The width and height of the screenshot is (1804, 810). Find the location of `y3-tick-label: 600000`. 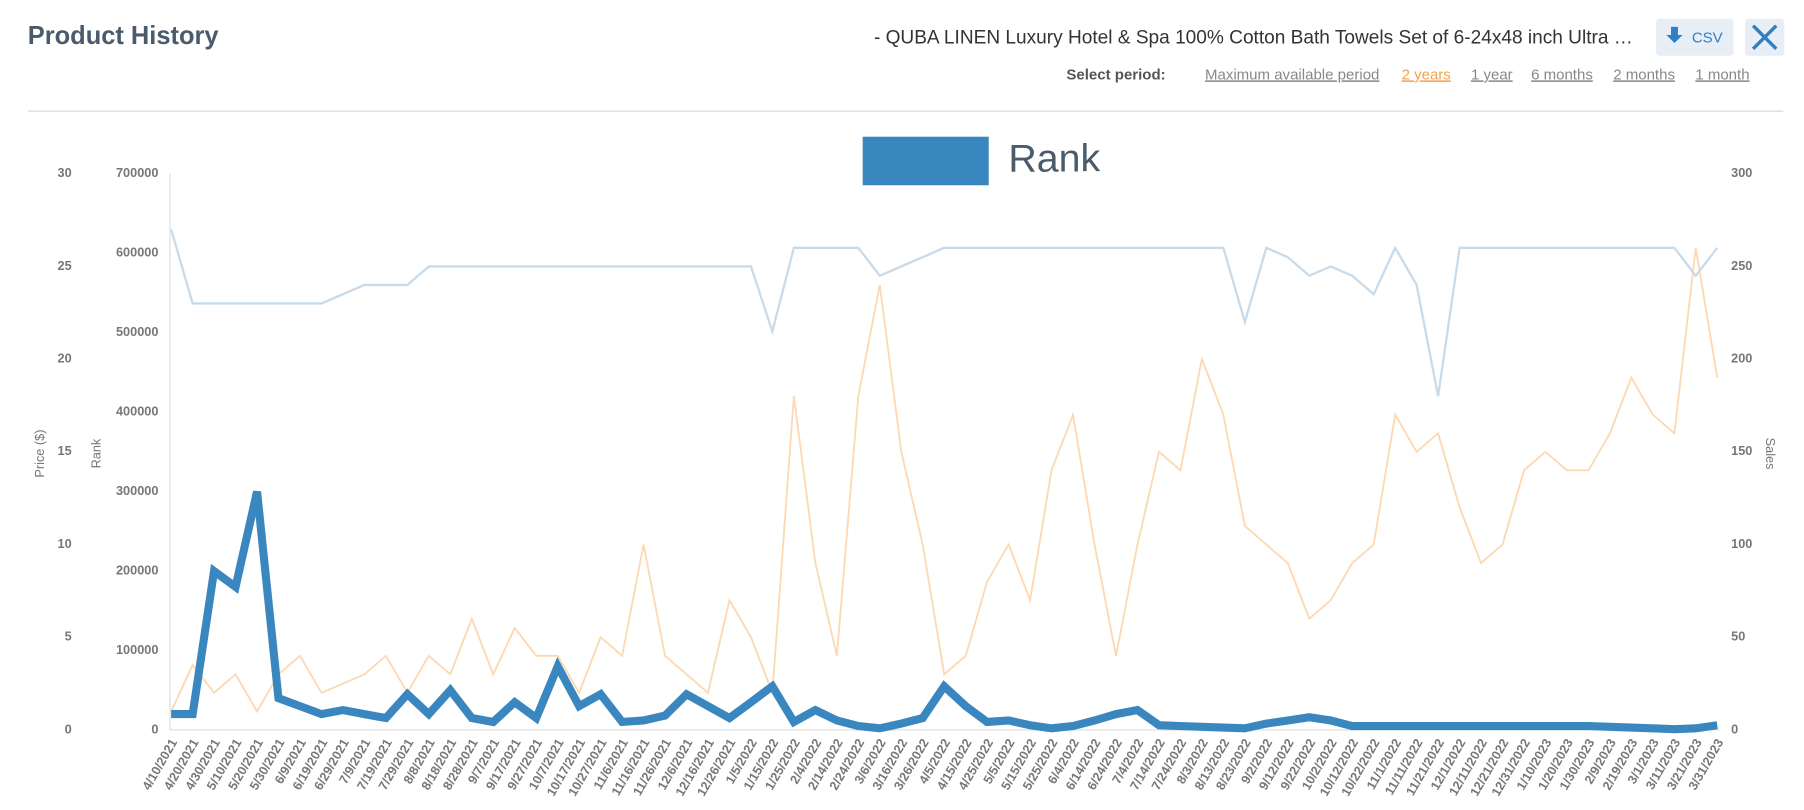

y3-tick-label: 600000 is located at coordinates (137, 252).